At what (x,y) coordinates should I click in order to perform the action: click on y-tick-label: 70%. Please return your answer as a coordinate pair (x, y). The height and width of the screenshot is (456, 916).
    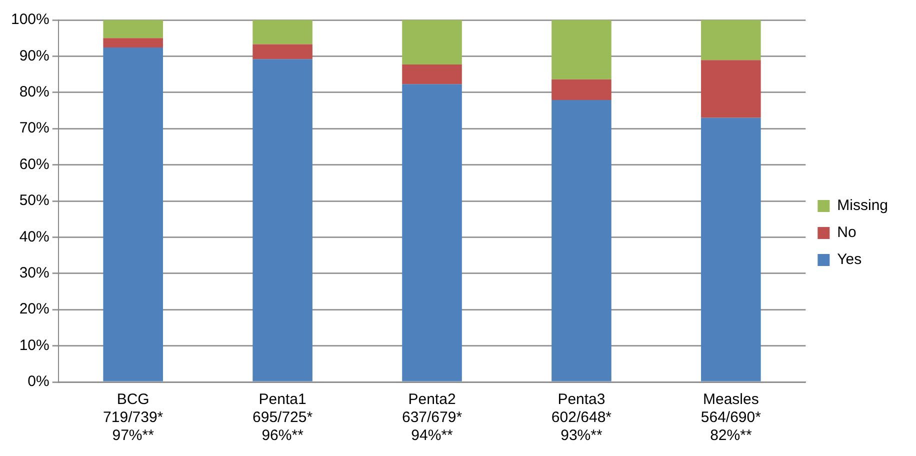
    Looking at the image, I should click on (34, 128).